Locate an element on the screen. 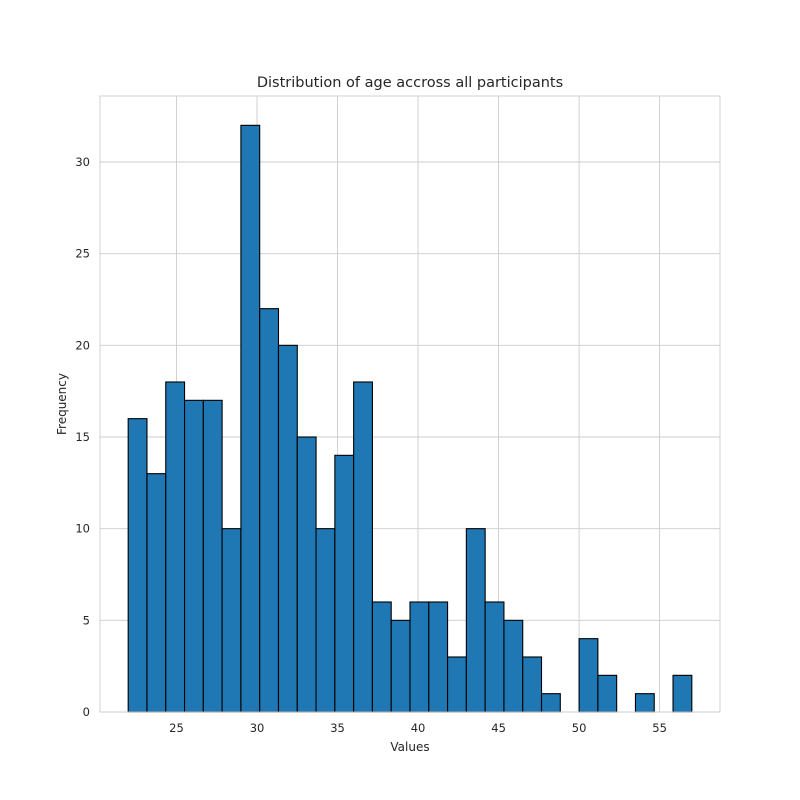  x-tick-label: 50 is located at coordinates (579, 728).